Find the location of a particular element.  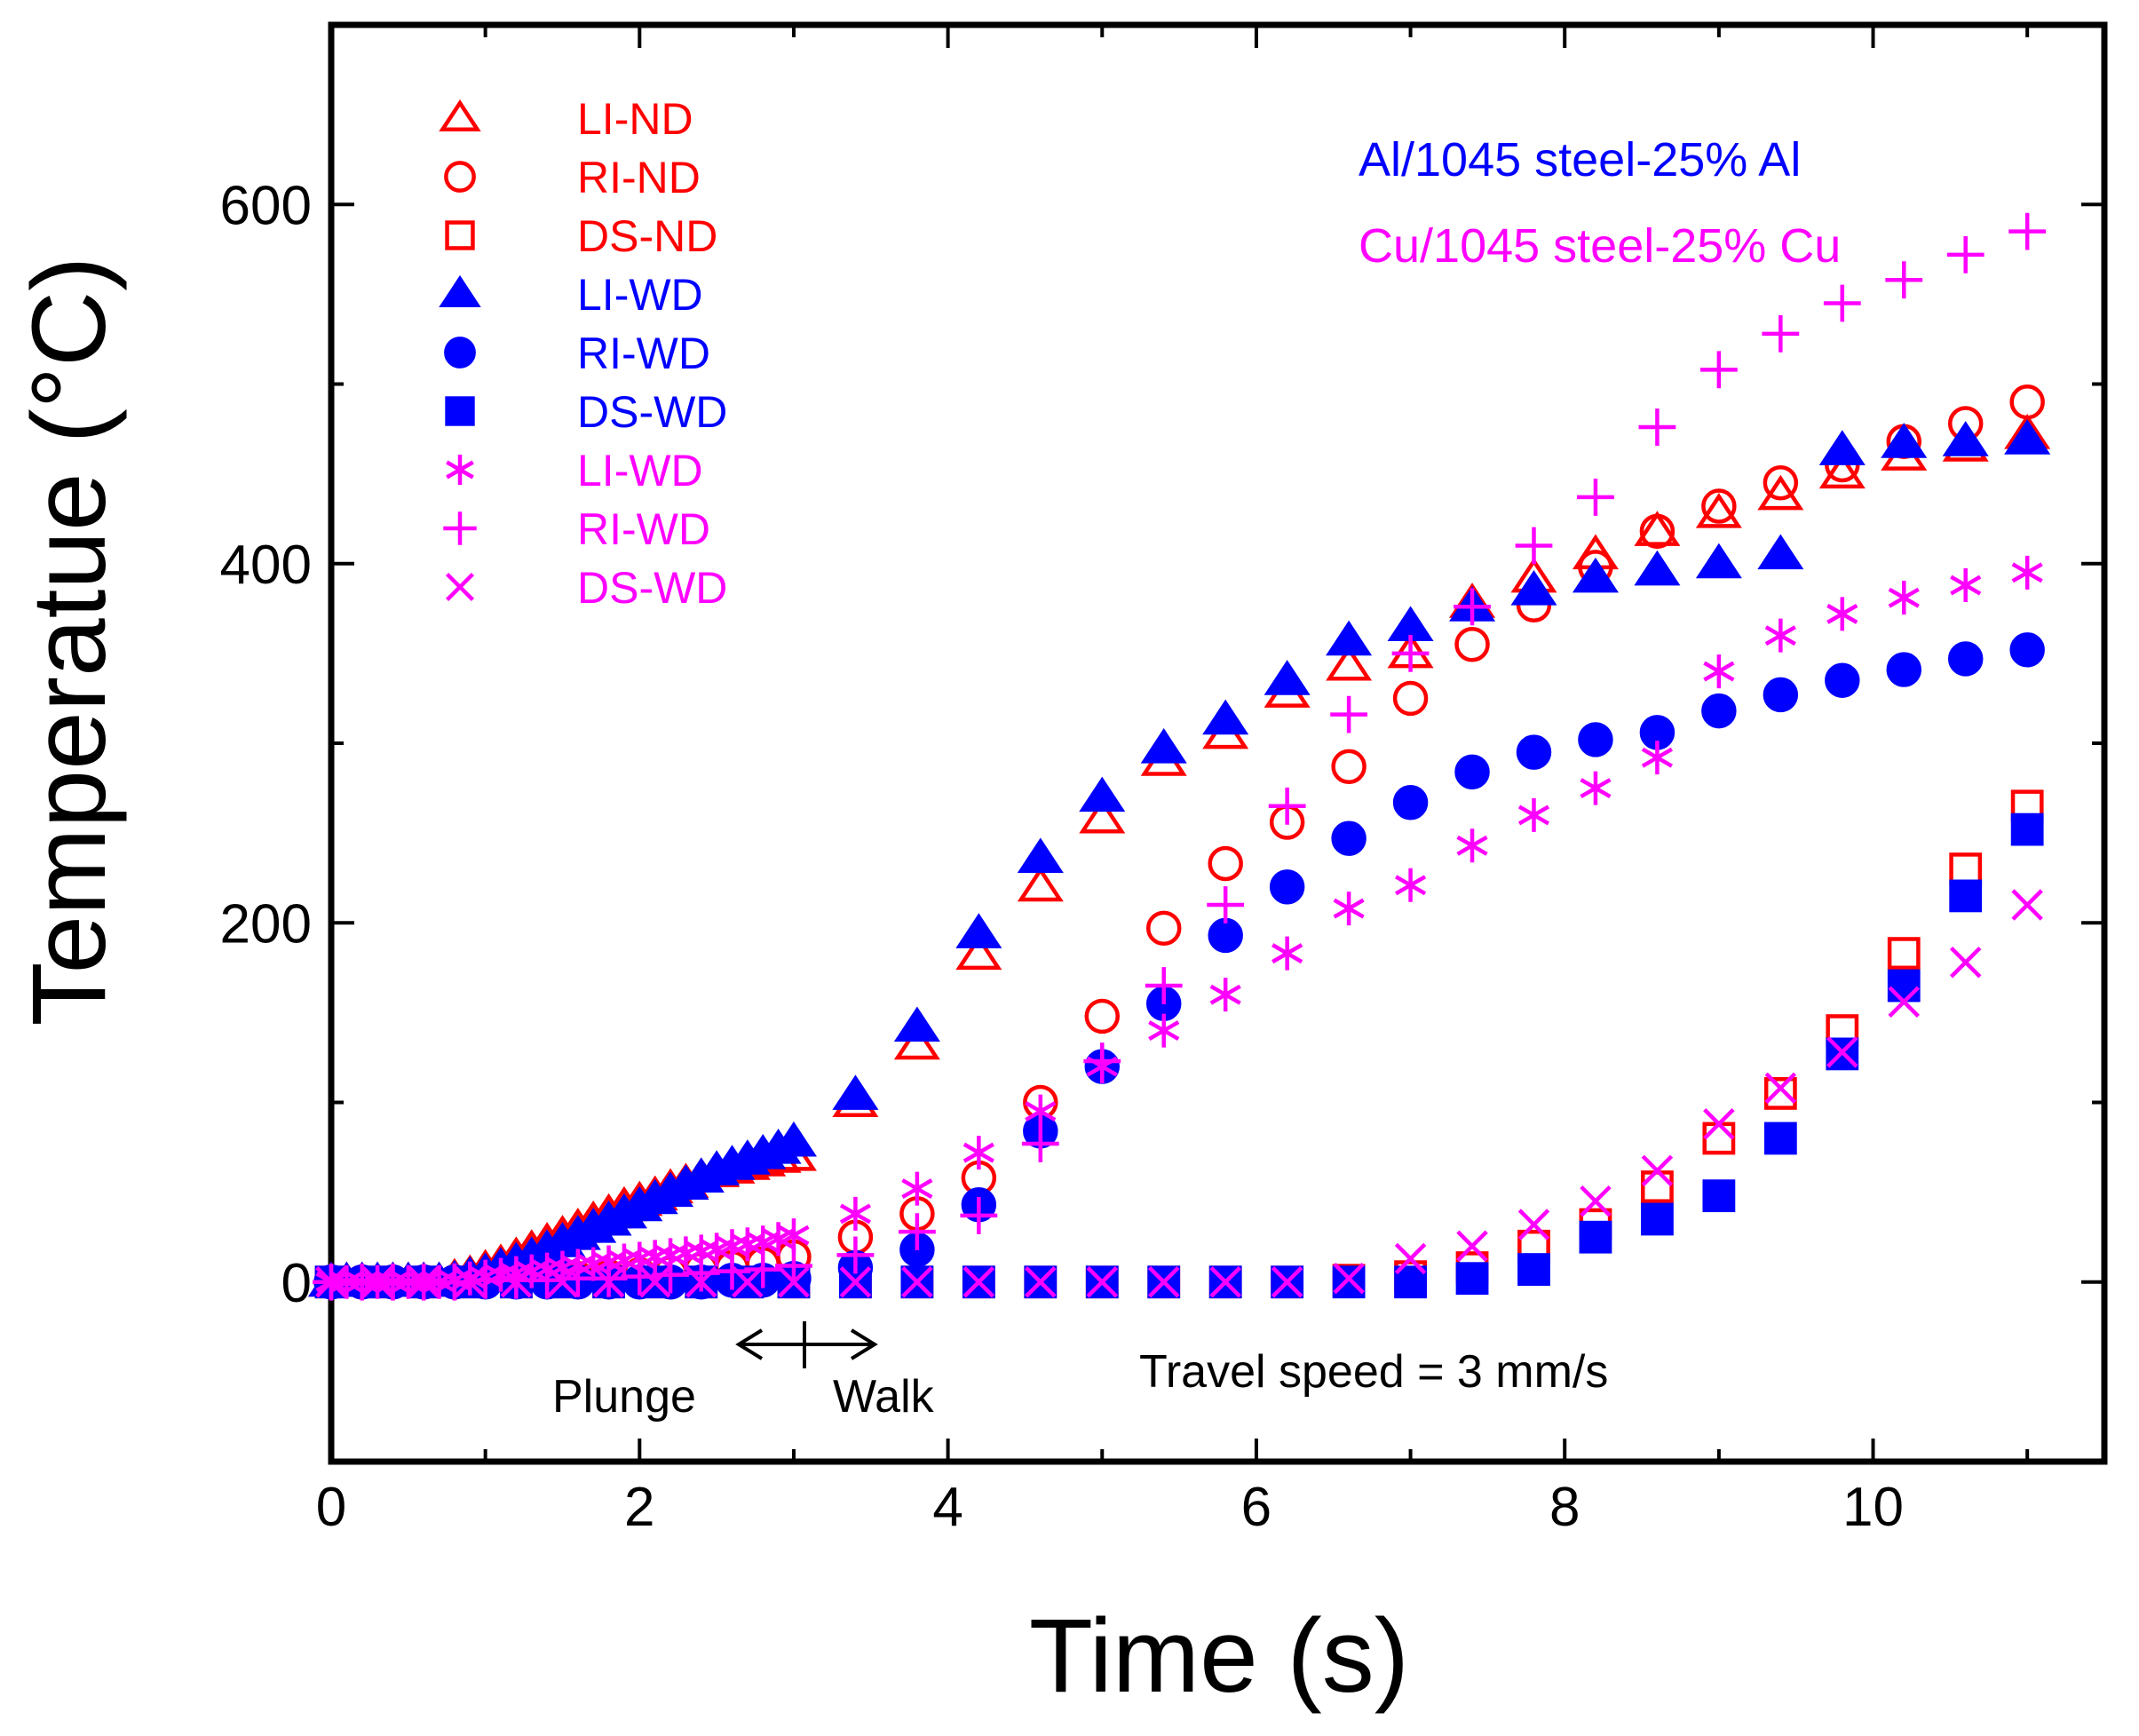

legend-label: RI-WD is located at coordinates (644, 529).